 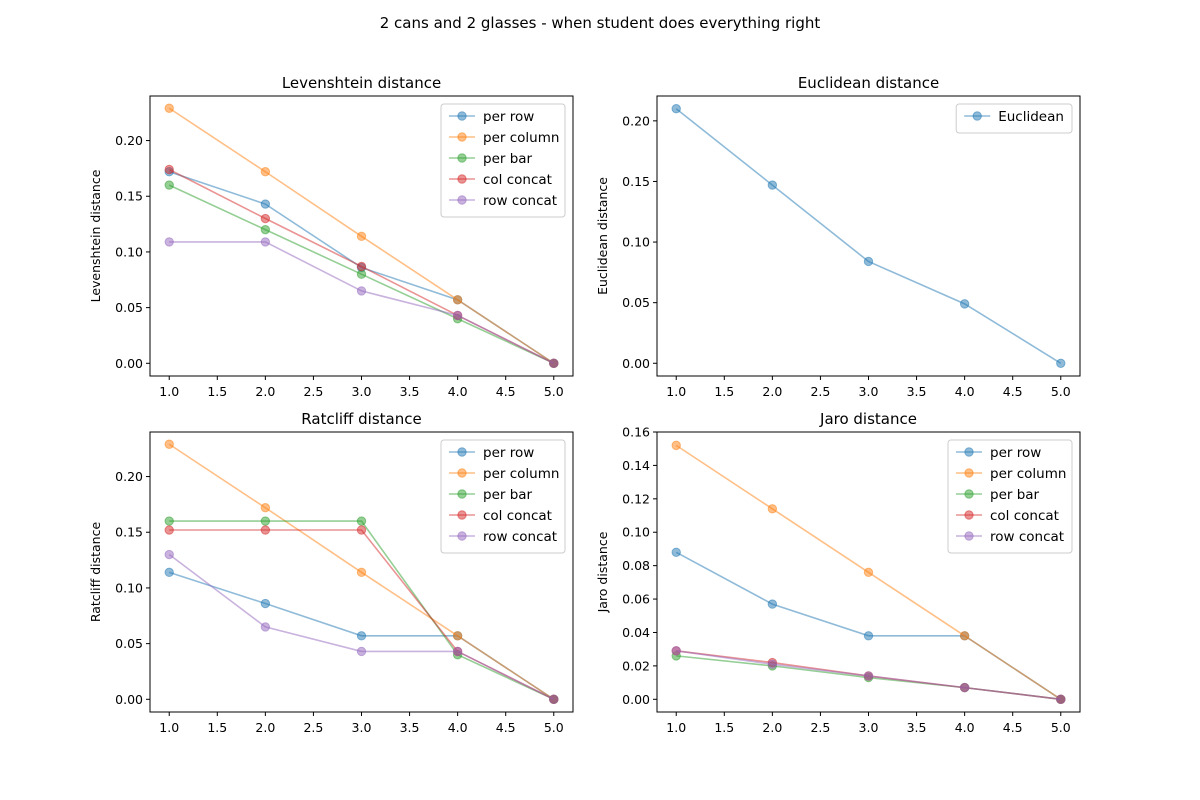 I want to click on euclidean-distance-euclidean-series, so click(x=868, y=236).